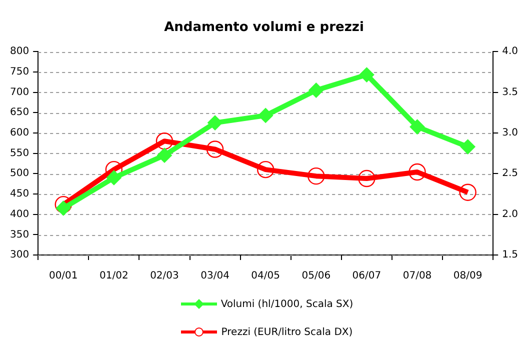 Image resolution: width=532 pixels, height=346 pixels. What do you see at coordinates (510, 255) in the screenshot?
I see `y2-tick-label: 1.5` at bounding box center [510, 255].